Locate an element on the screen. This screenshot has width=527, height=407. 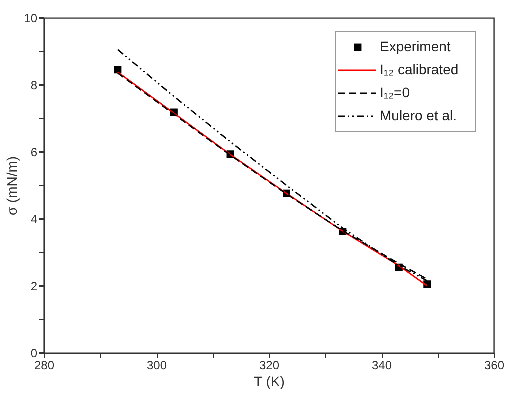
y-tick-label: 10 is located at coordinates (31, 19).